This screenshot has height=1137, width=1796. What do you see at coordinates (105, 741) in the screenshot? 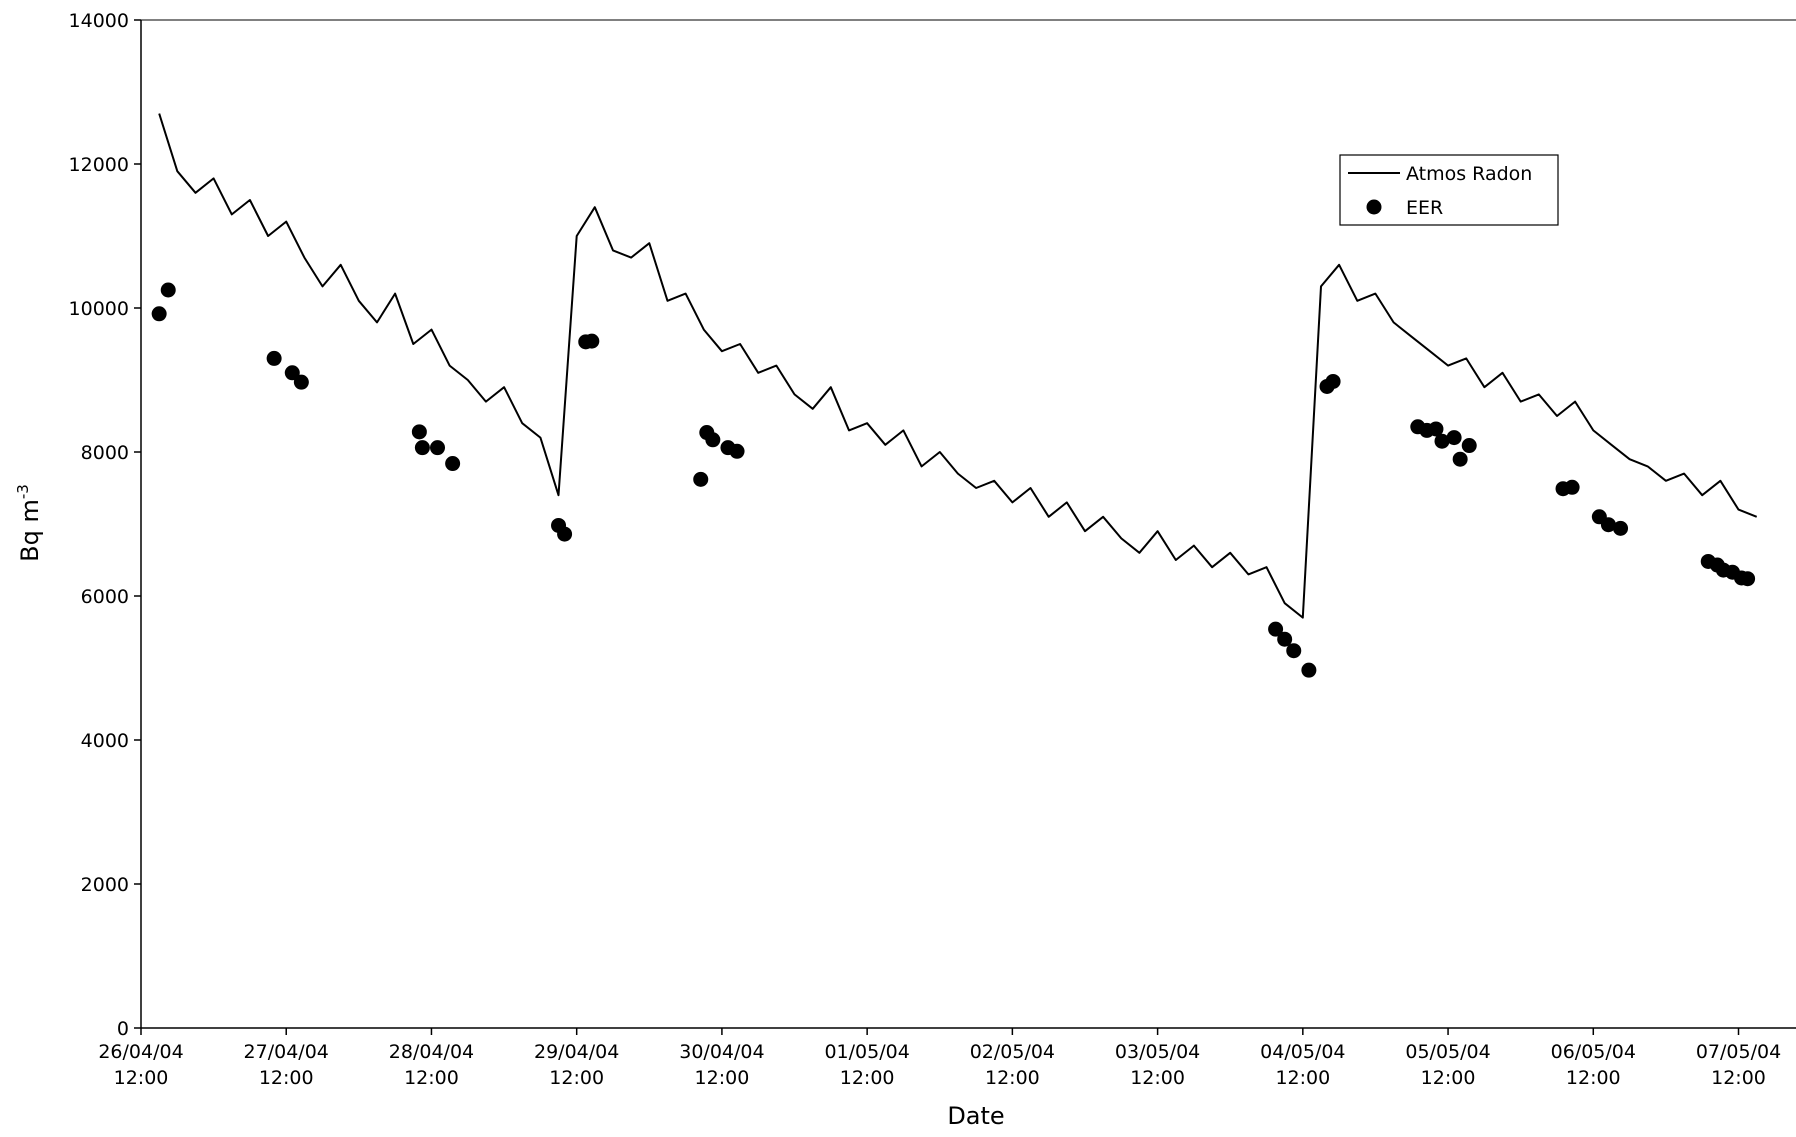
I see `y-tick-label: 4000` at bounding box center [105, 741].